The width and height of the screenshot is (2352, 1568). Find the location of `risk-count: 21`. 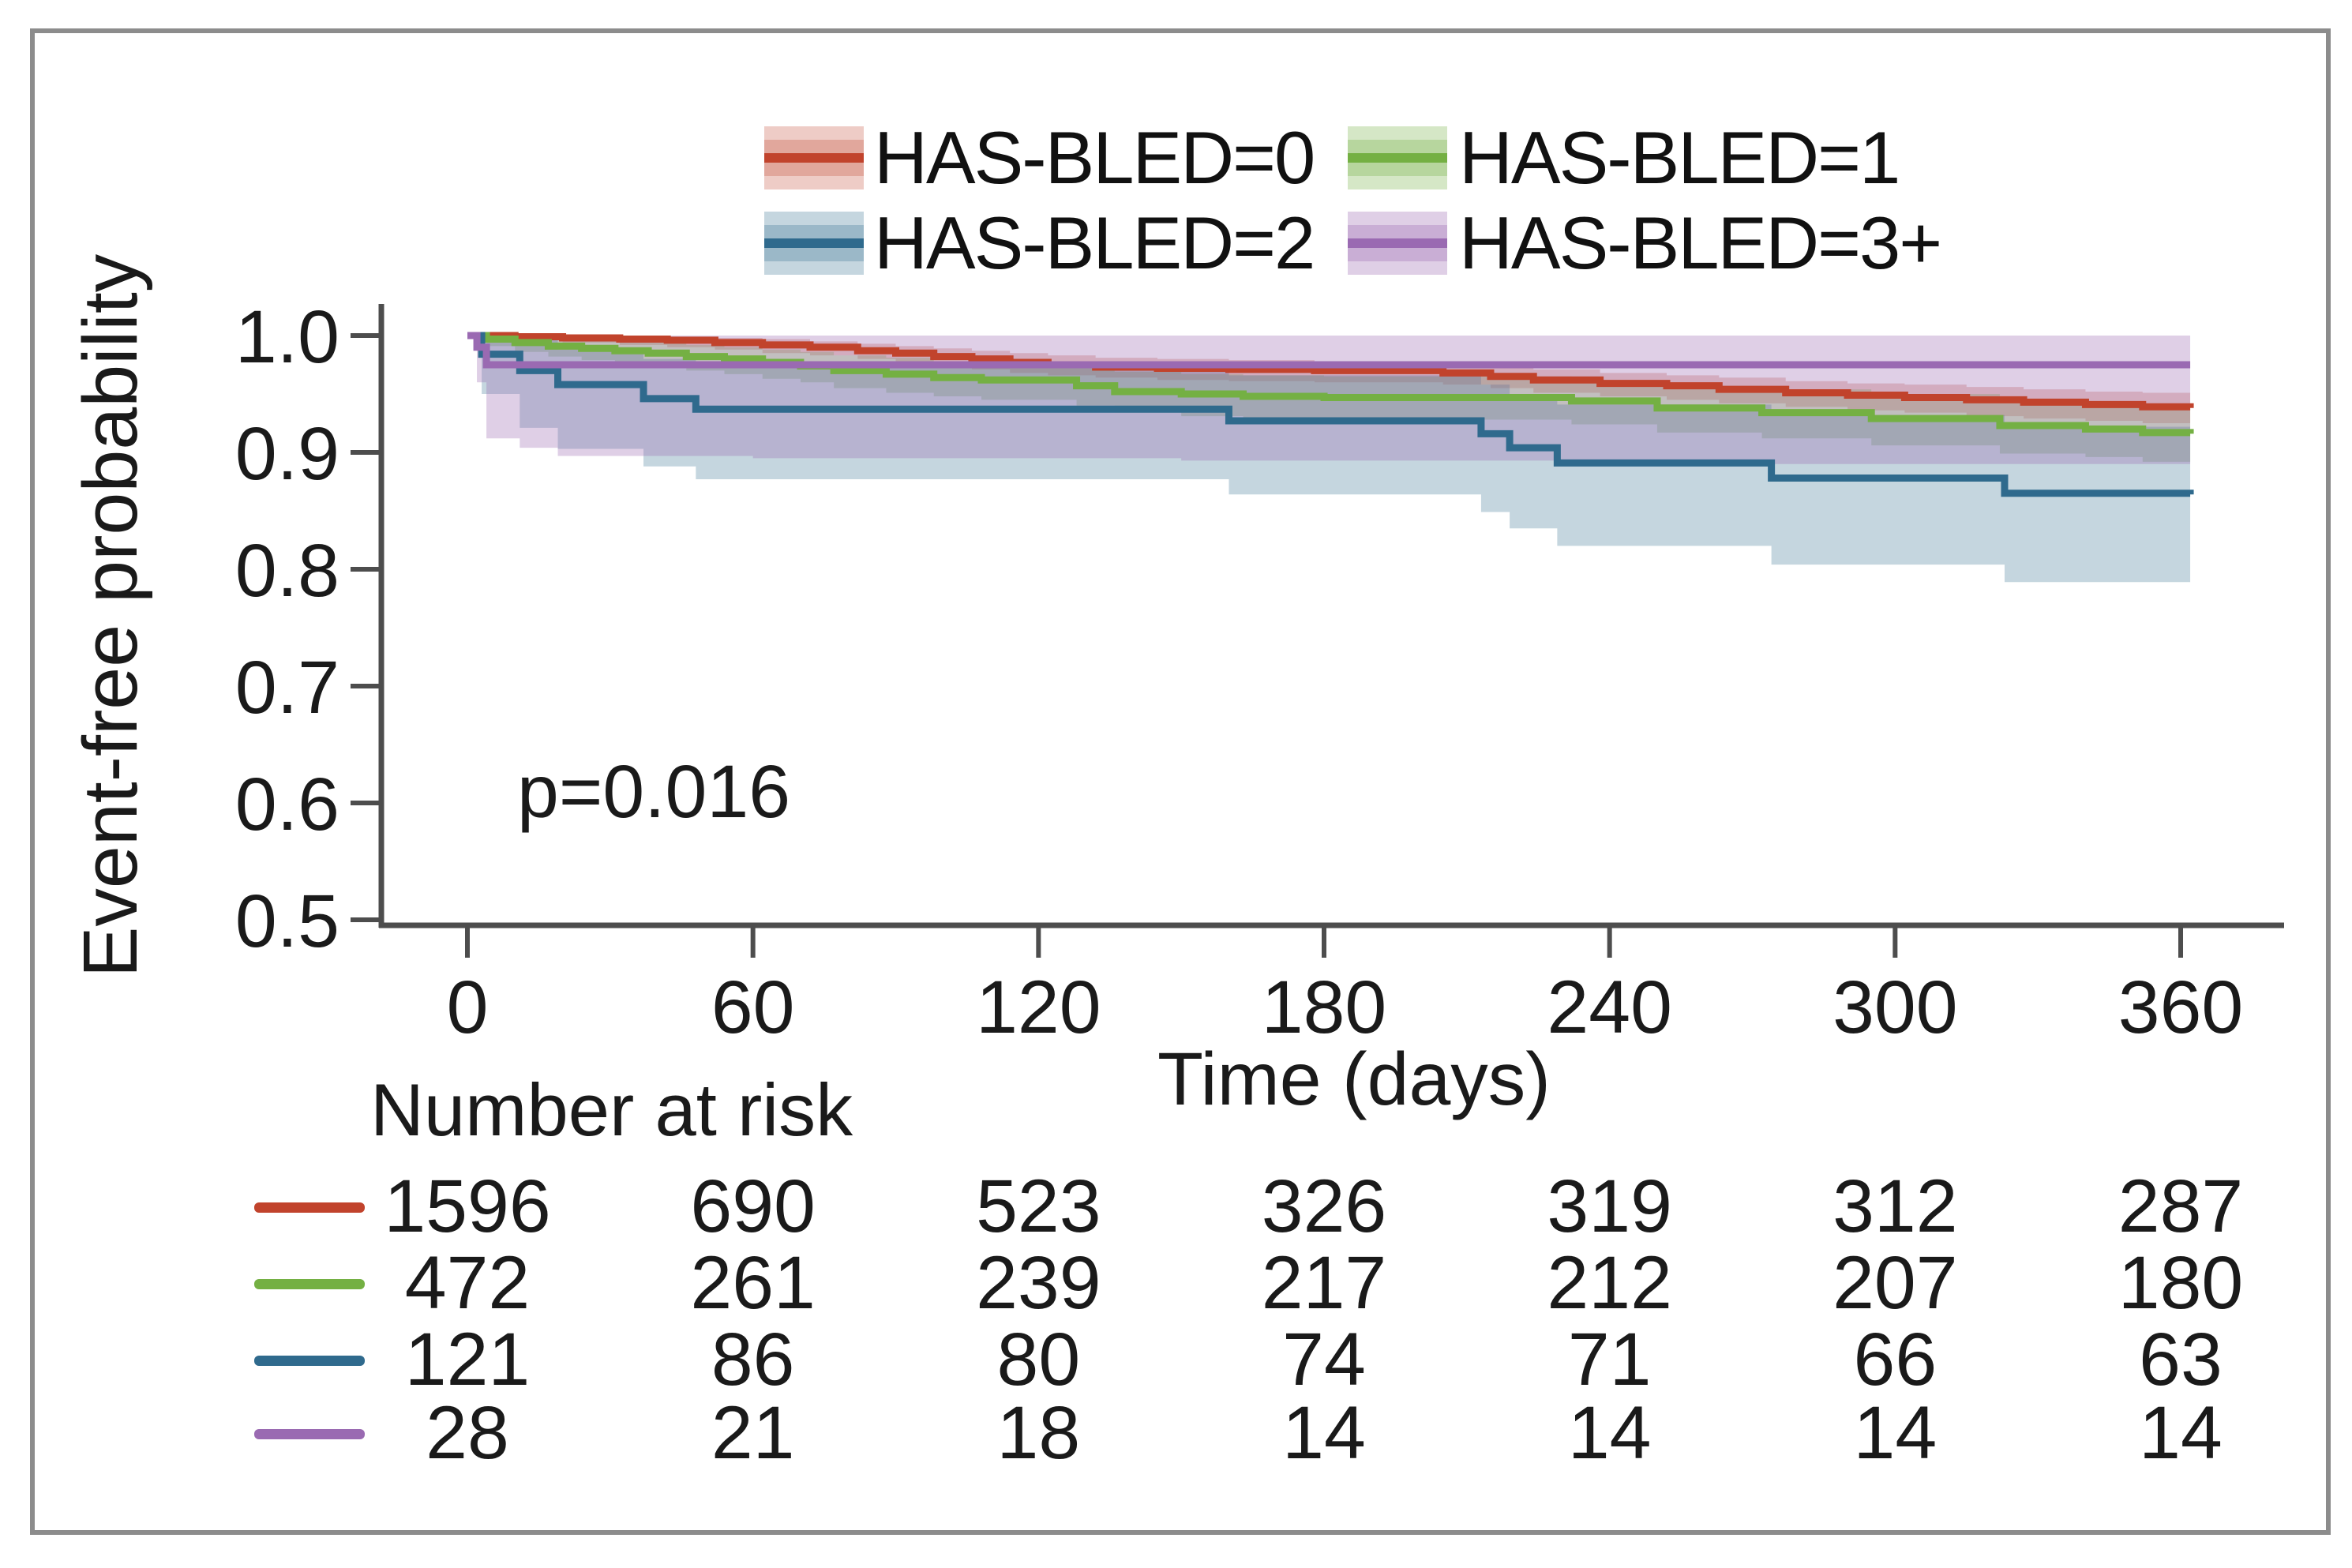

risk-count: 21 is located at coordinates (753, 1433).